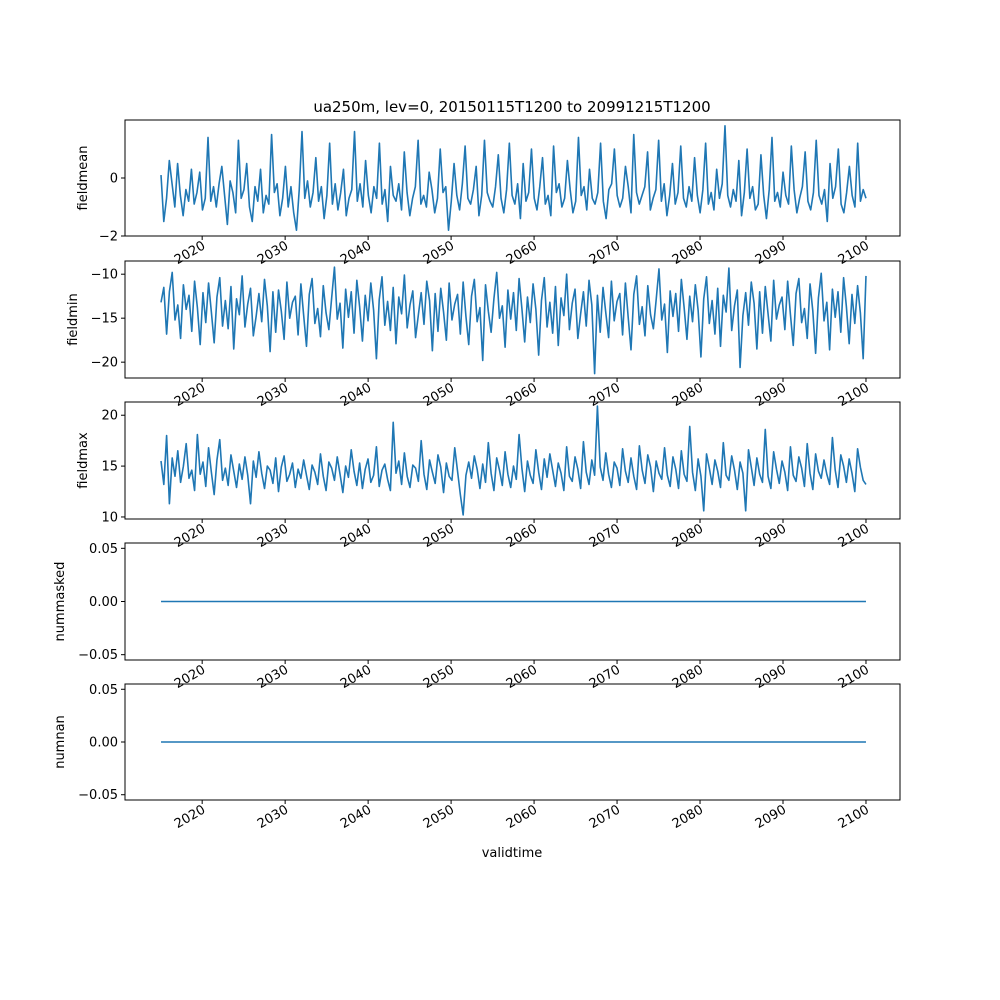 This screenshot has height=1000, width=1000. What do you see at coordinates (83, 178) in the screenshot?
I see `y-axis-label: fieldmean` at bounding box center [83, 178].